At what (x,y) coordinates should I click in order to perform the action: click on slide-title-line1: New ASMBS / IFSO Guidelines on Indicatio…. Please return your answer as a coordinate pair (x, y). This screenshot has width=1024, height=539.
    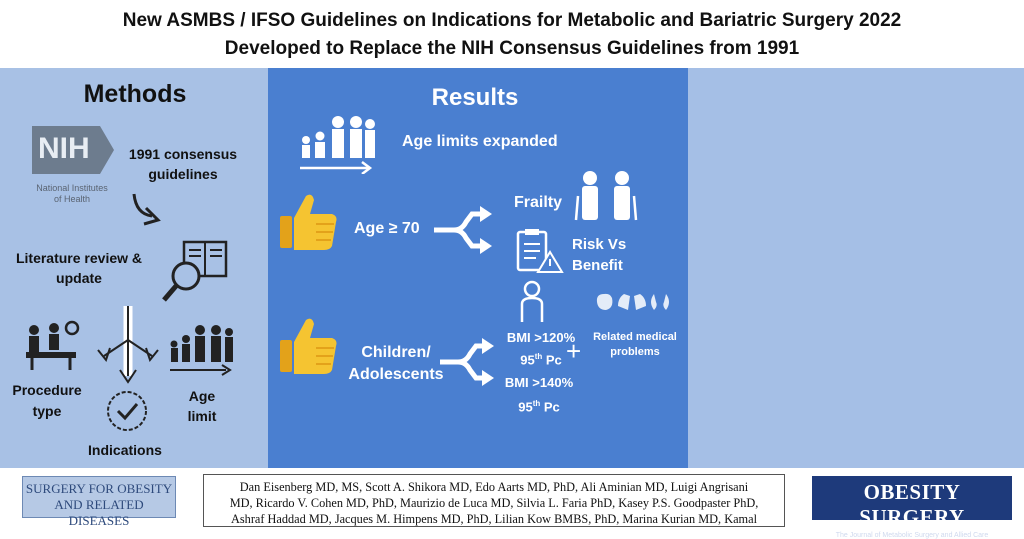
    Looking at the image, I should click on (512, 20).